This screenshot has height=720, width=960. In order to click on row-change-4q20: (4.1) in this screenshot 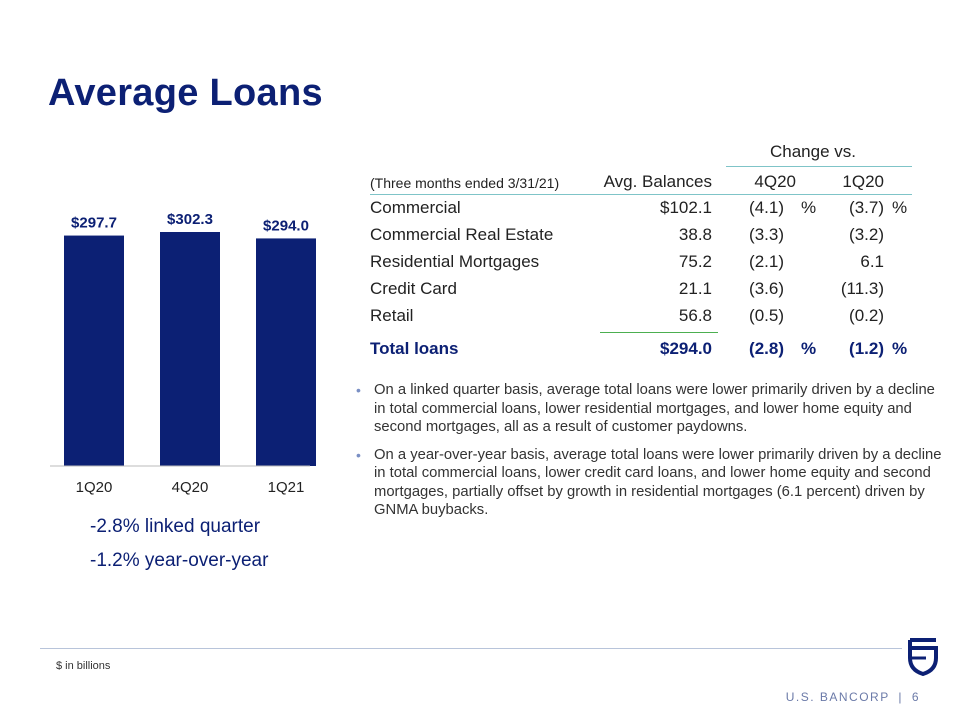, I will do `click(766, 207)`.